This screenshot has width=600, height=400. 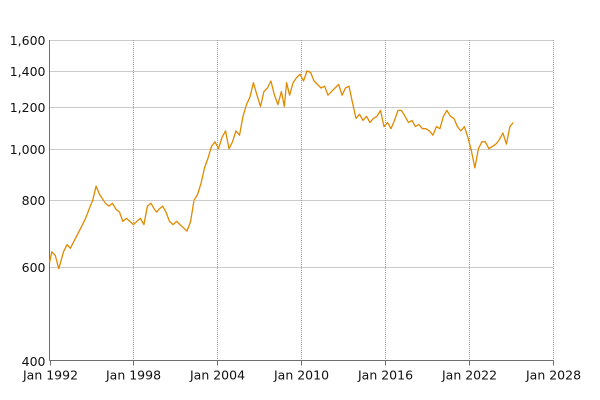 I want to click on y-tick-label: 400, so click(x=34, y=361).